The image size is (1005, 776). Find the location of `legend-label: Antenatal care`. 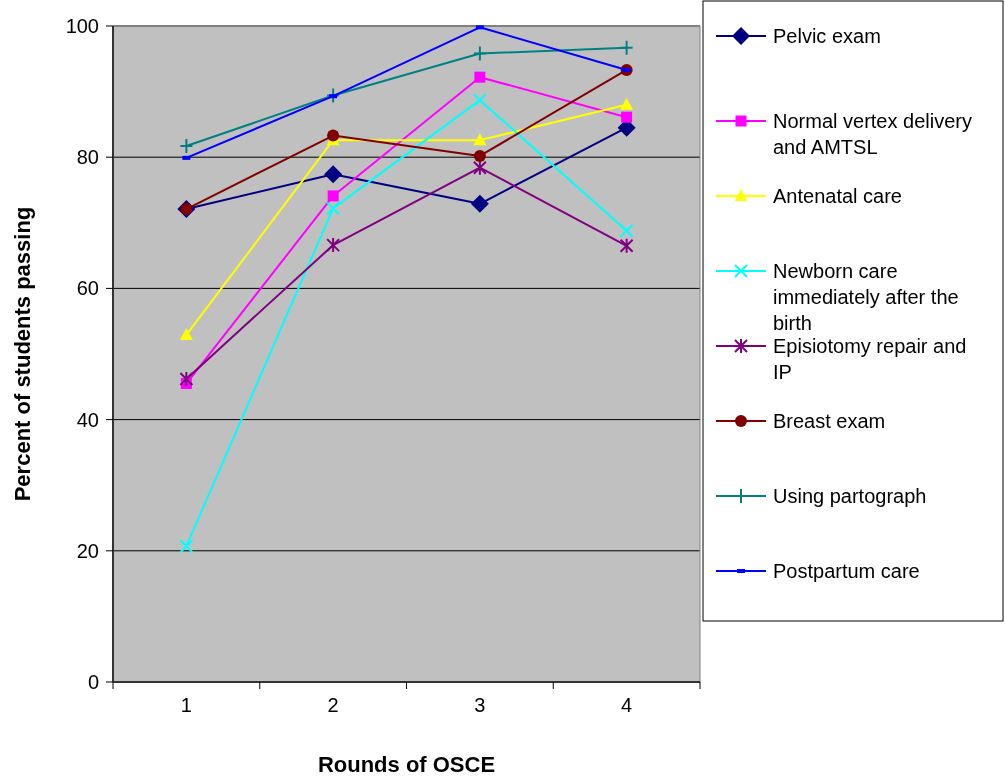

legend-label: Antenatal care is located at coordinates (837, 196).